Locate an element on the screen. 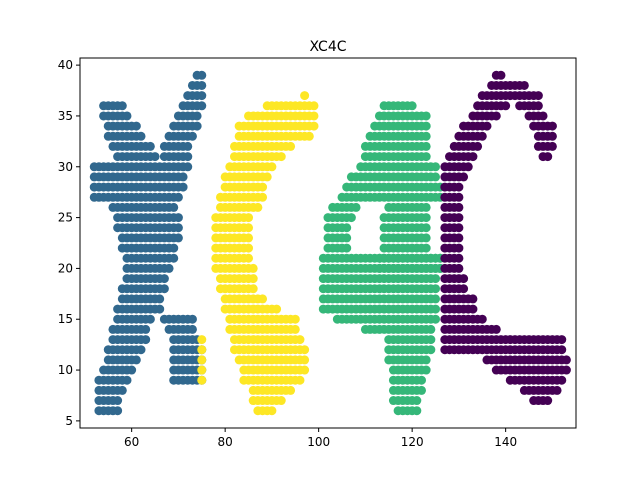  x-tick-label: 80 is located at coordinates (225, 442).